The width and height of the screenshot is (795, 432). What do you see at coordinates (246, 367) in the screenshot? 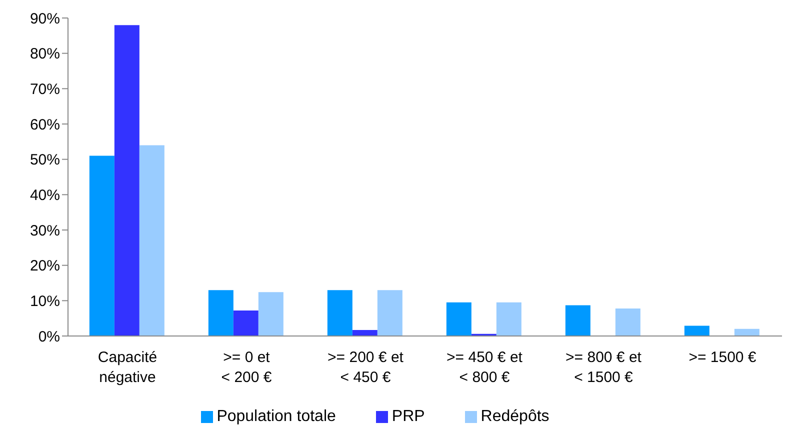
I see `x-tick-label: >= 0 et < 200 €` at bounding box center [246, 367].